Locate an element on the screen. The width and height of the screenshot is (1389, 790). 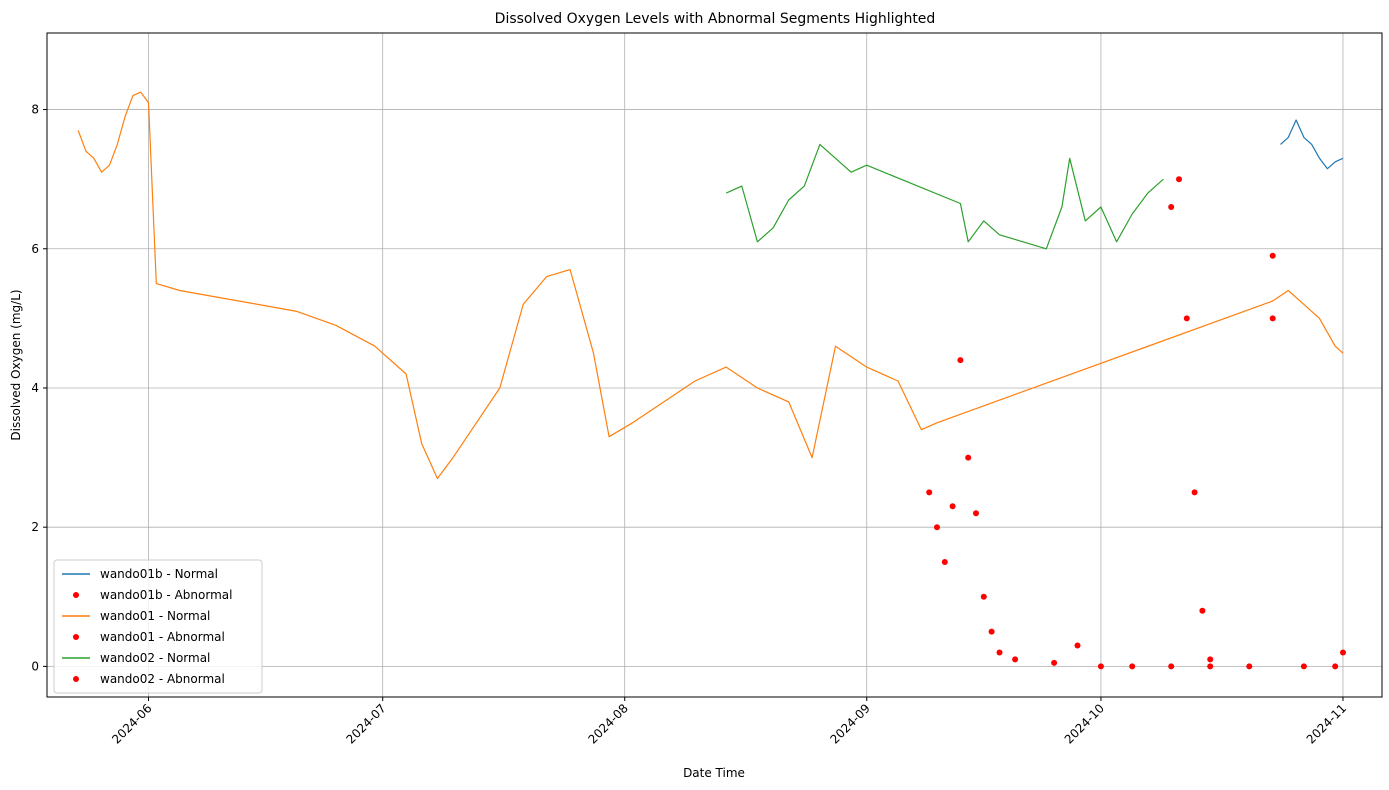
legend-label: wando02 - Normal is located at coordinates (155, 658).